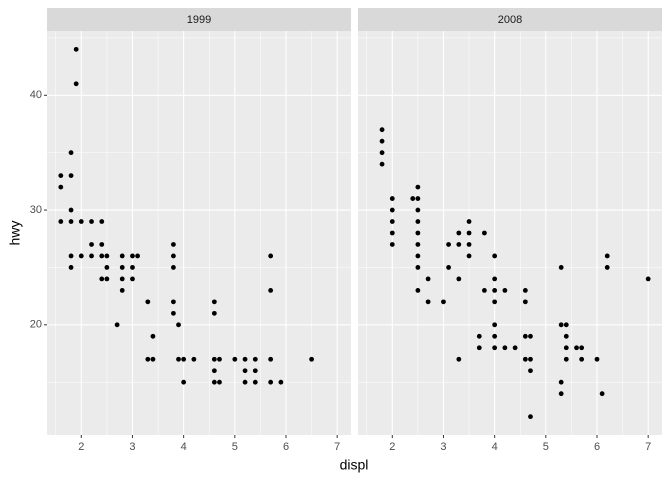  What do you see at coordinates (36, 325) in the screenshot?
I see `y-tick-label: 20` at bounding box center [36, 325].